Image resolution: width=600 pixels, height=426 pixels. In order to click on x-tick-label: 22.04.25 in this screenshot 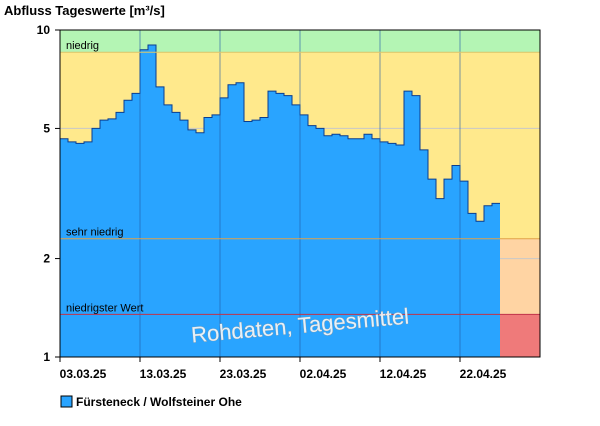, I will do `click(483, 374)`.